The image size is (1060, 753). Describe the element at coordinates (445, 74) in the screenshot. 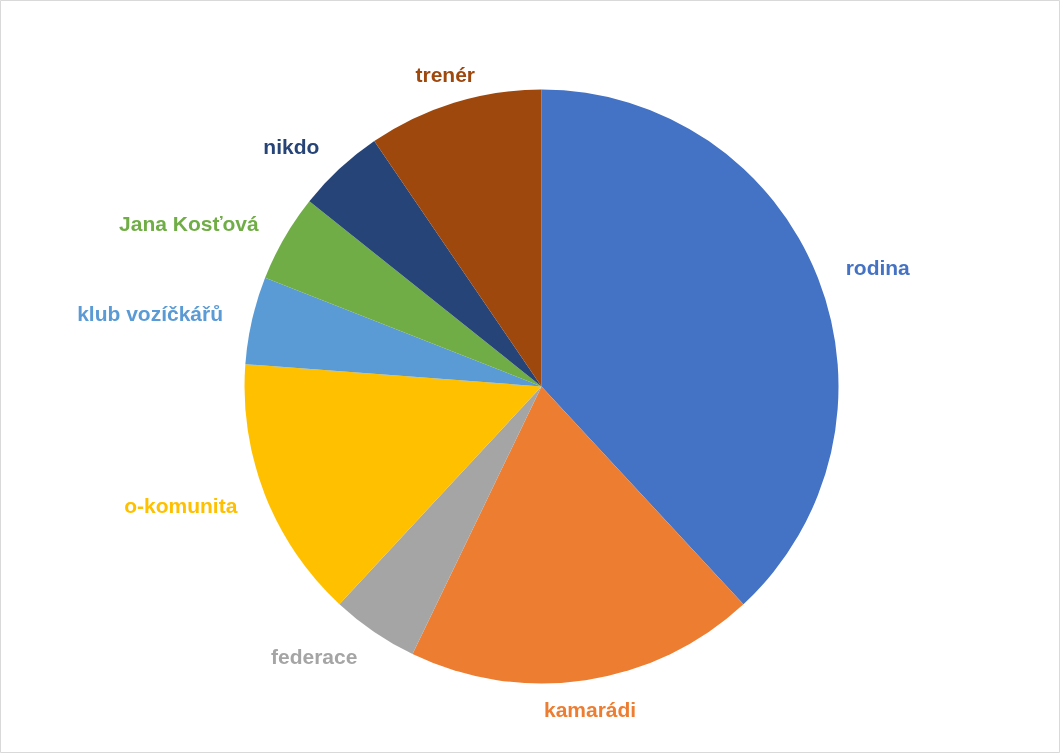

I see `slice-label: trenér` at that location.